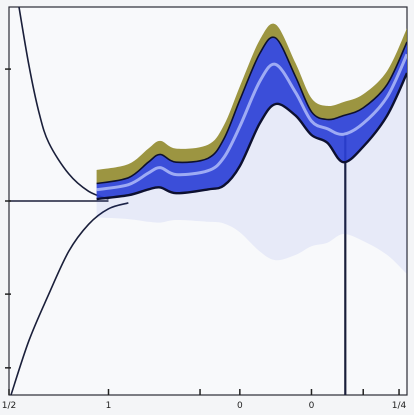 This screenshot has width=414, height=415. Describe the element at coordinates (109, 406) in the screenshot. I see `x-tick-label: 1` at that location.